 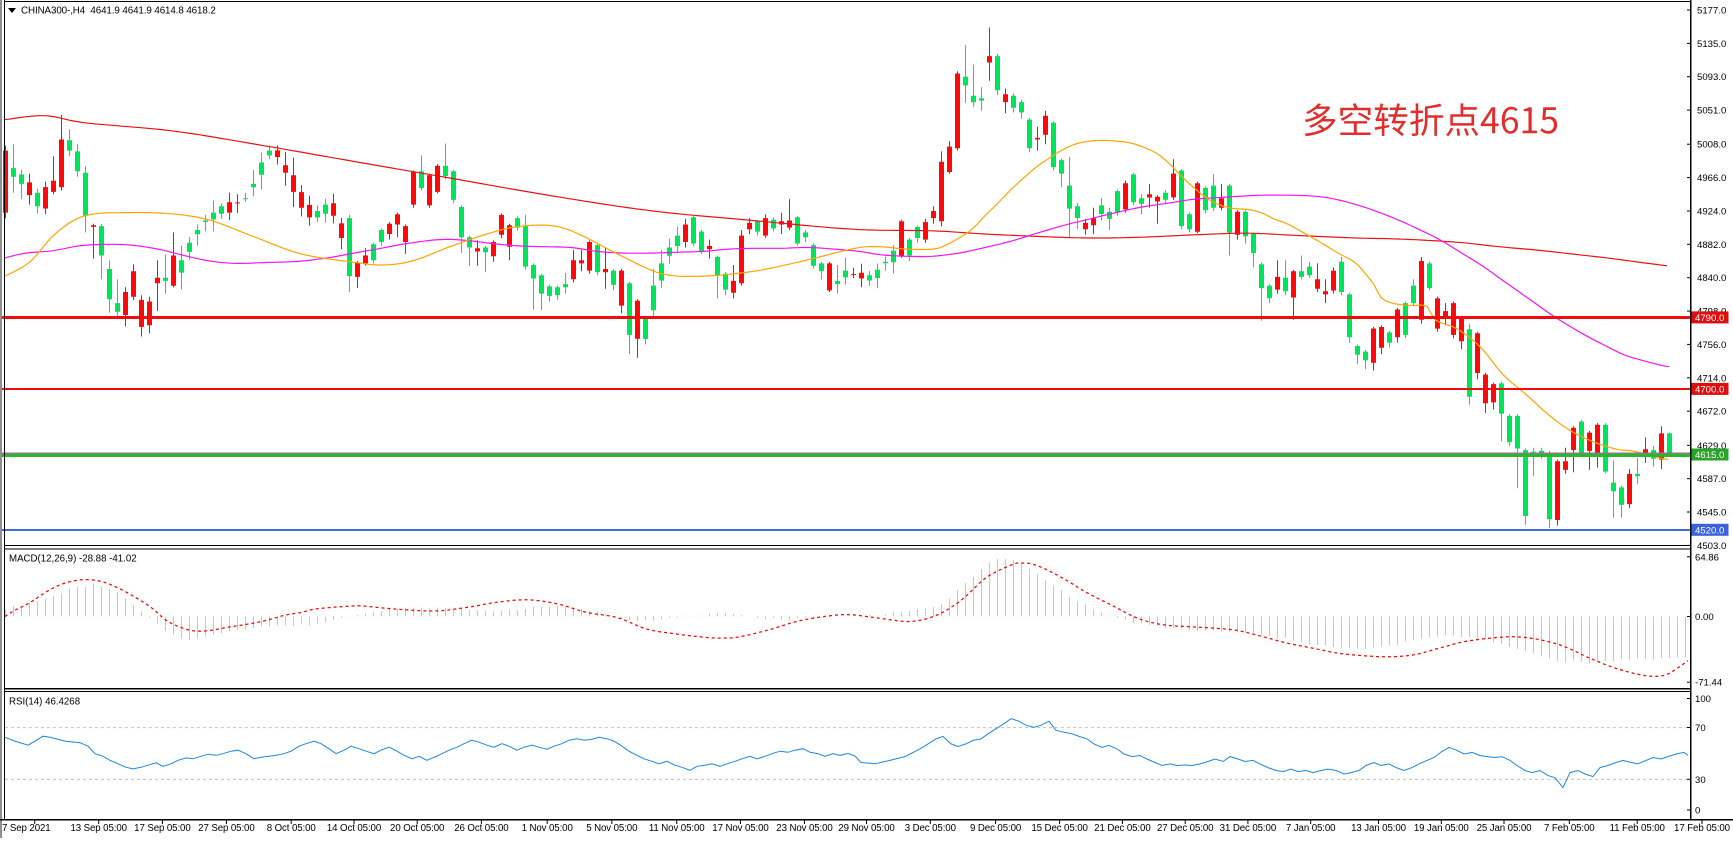 What do you see at coordinates (1059, 828) in the screenshot?
I see `svg-text: 15 Dec 05:00` at bounding box center [1059, 828].